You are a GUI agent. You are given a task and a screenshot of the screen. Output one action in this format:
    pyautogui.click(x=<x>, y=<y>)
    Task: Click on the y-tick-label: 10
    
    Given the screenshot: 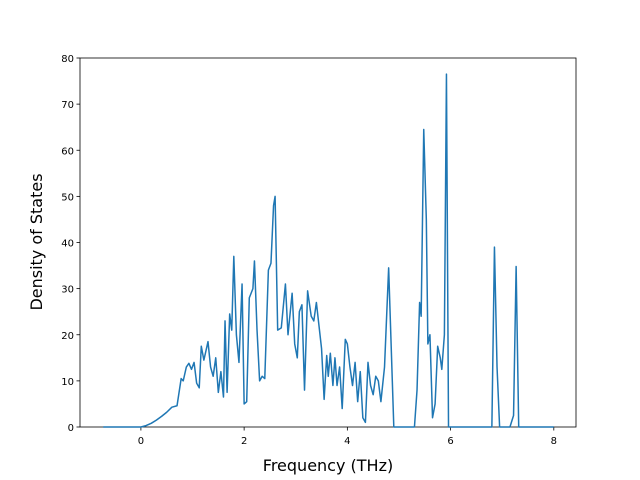 What is the action you would take?
    pyautogui.click(x=67, y=382)
    